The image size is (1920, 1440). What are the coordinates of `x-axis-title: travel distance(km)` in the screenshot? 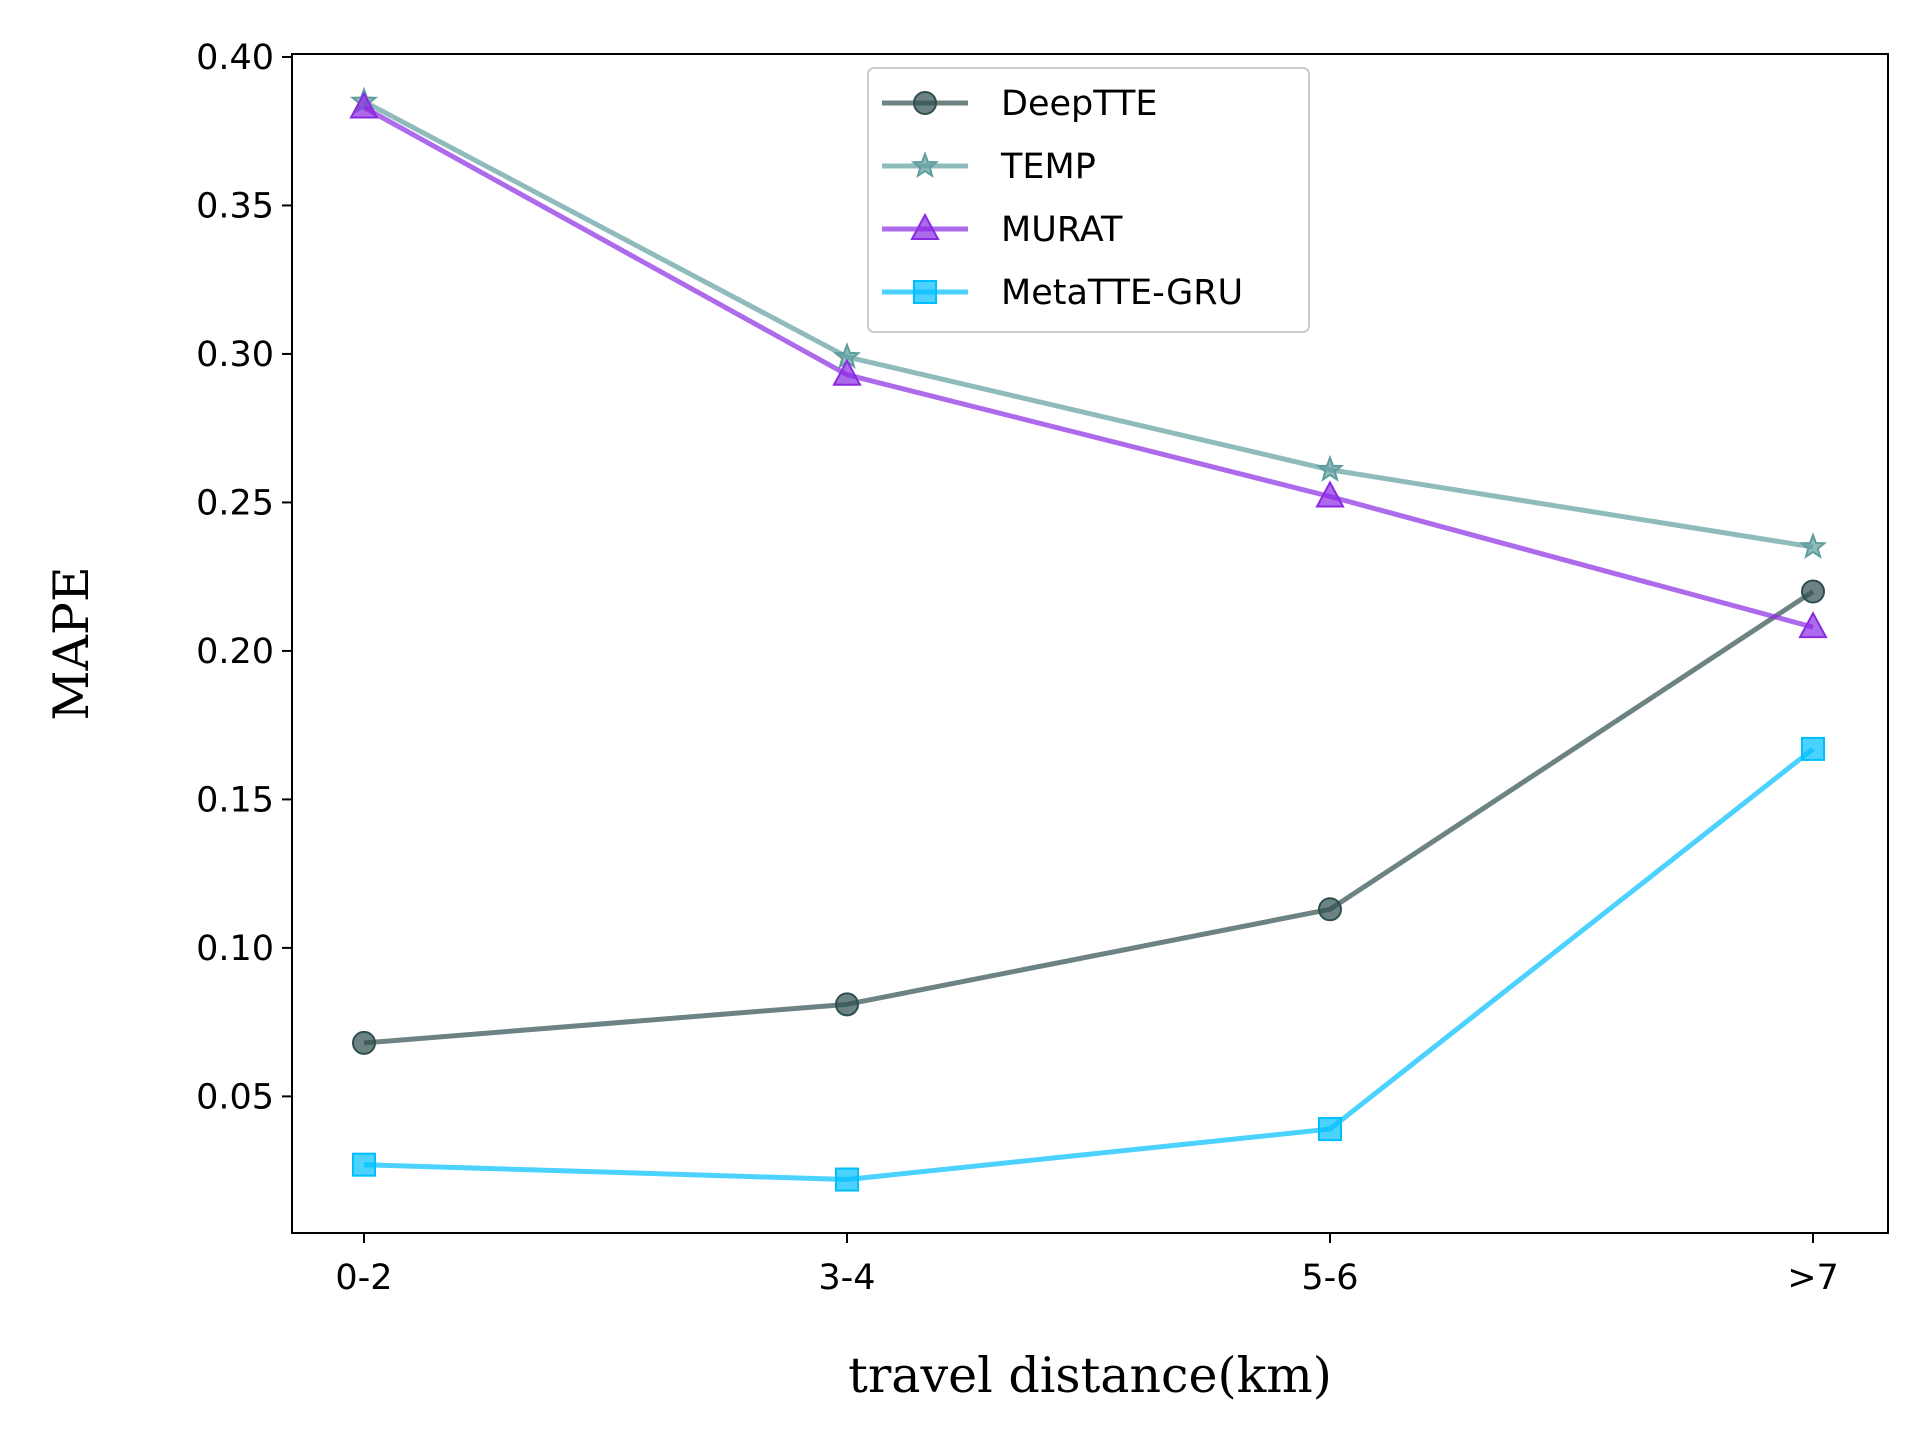 It's located at (1090, 1375).